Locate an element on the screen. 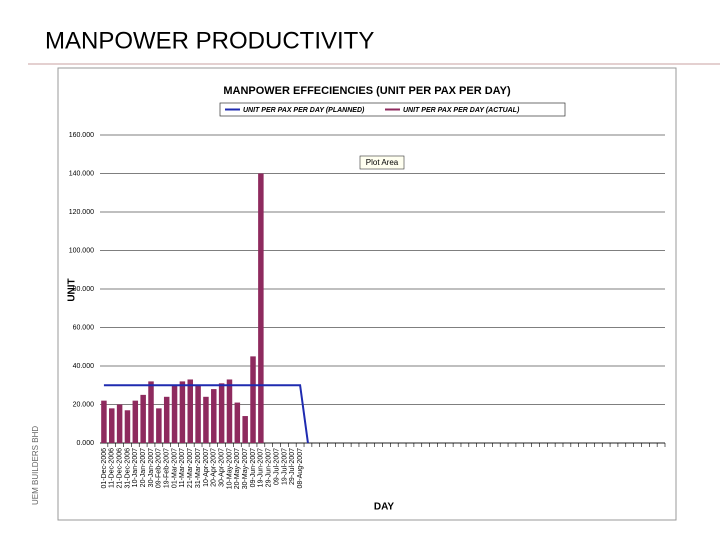  x-tick-label: 09-Feb-2007 is located at coordinates (159, 468).